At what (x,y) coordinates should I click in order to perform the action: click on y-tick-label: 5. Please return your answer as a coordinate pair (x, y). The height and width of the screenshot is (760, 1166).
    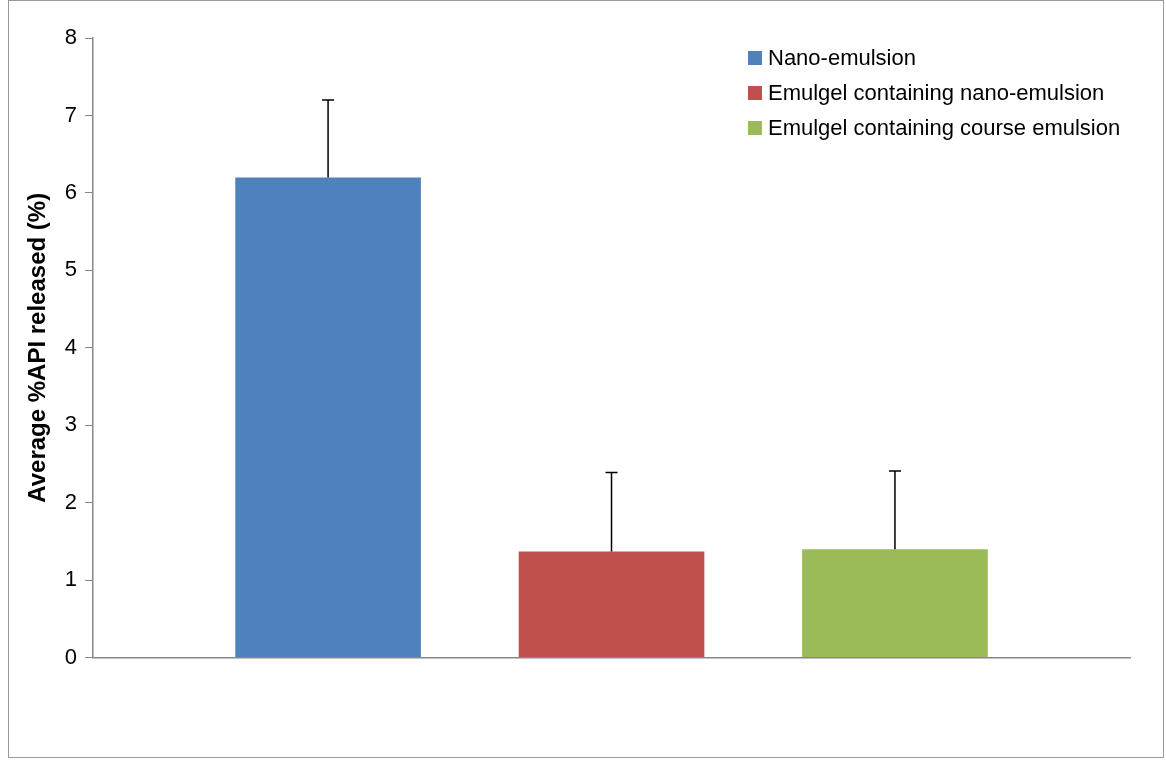
    Looking at the image, I should click on (71, 269).